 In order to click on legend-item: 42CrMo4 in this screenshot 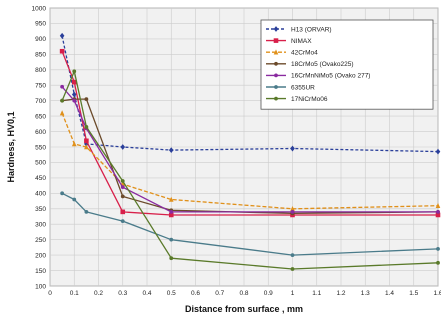, I will do `click(292, 53)`.